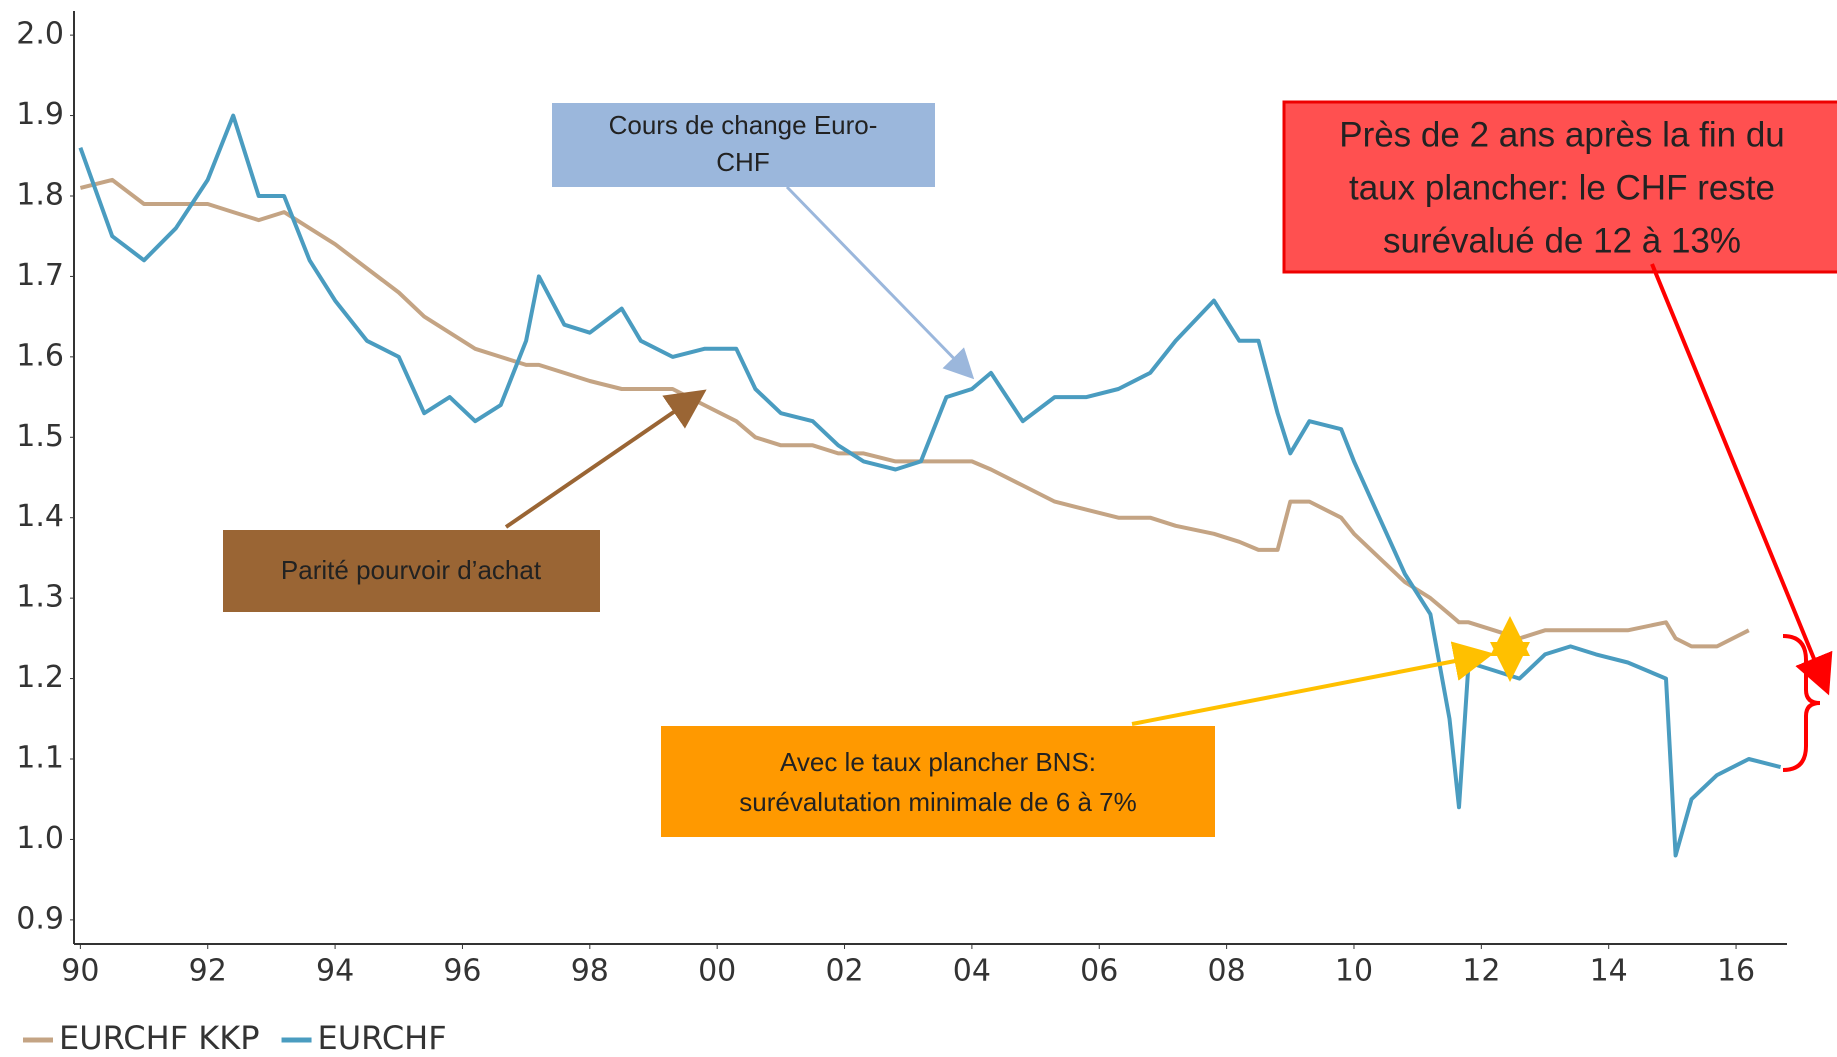  I want to click on annotation: Parité pourvoir d’achat, so click(465, 500).